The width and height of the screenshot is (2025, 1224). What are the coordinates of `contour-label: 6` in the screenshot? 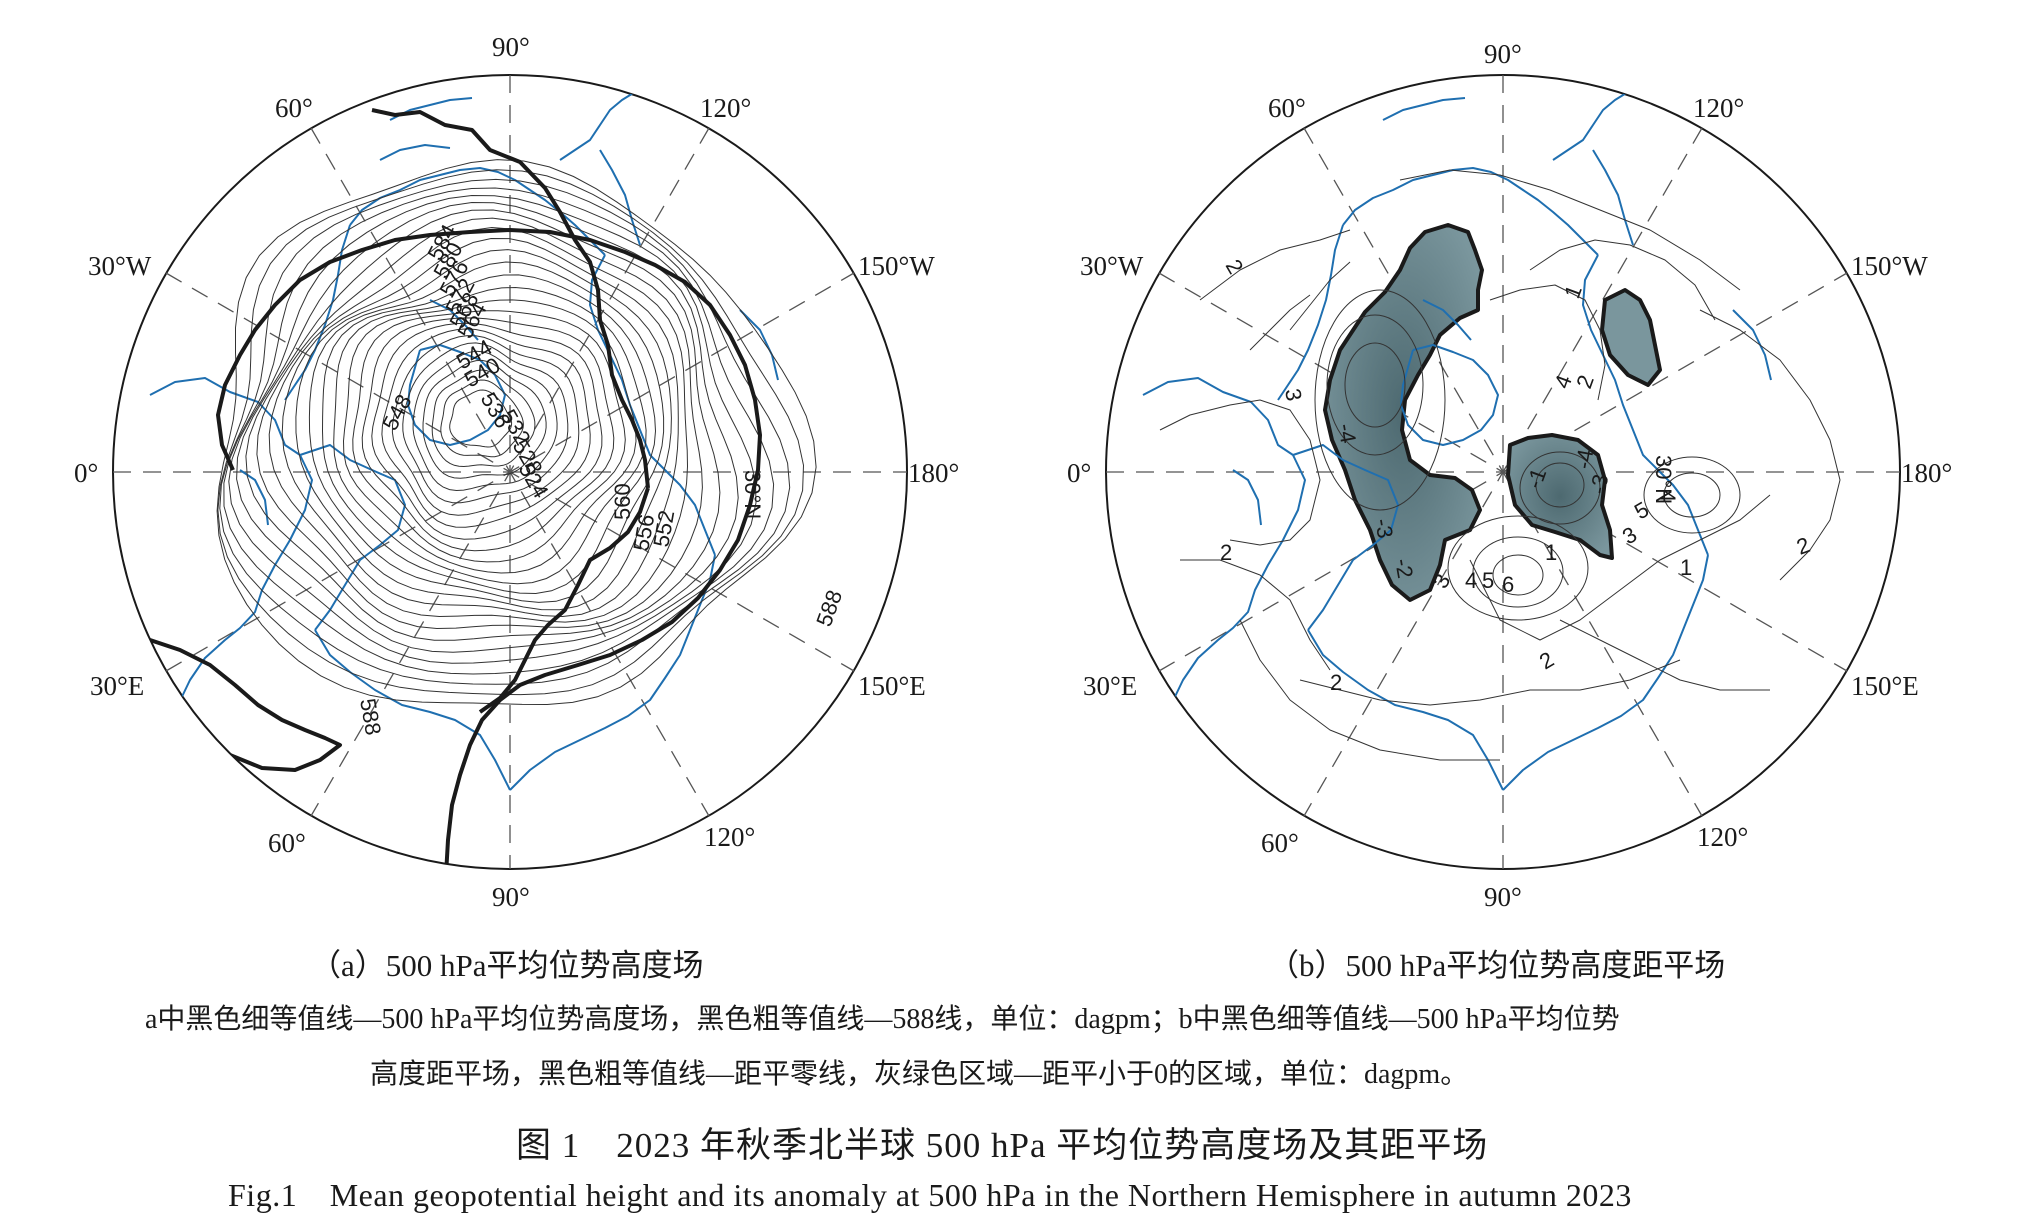 It's located at (1508, 584).